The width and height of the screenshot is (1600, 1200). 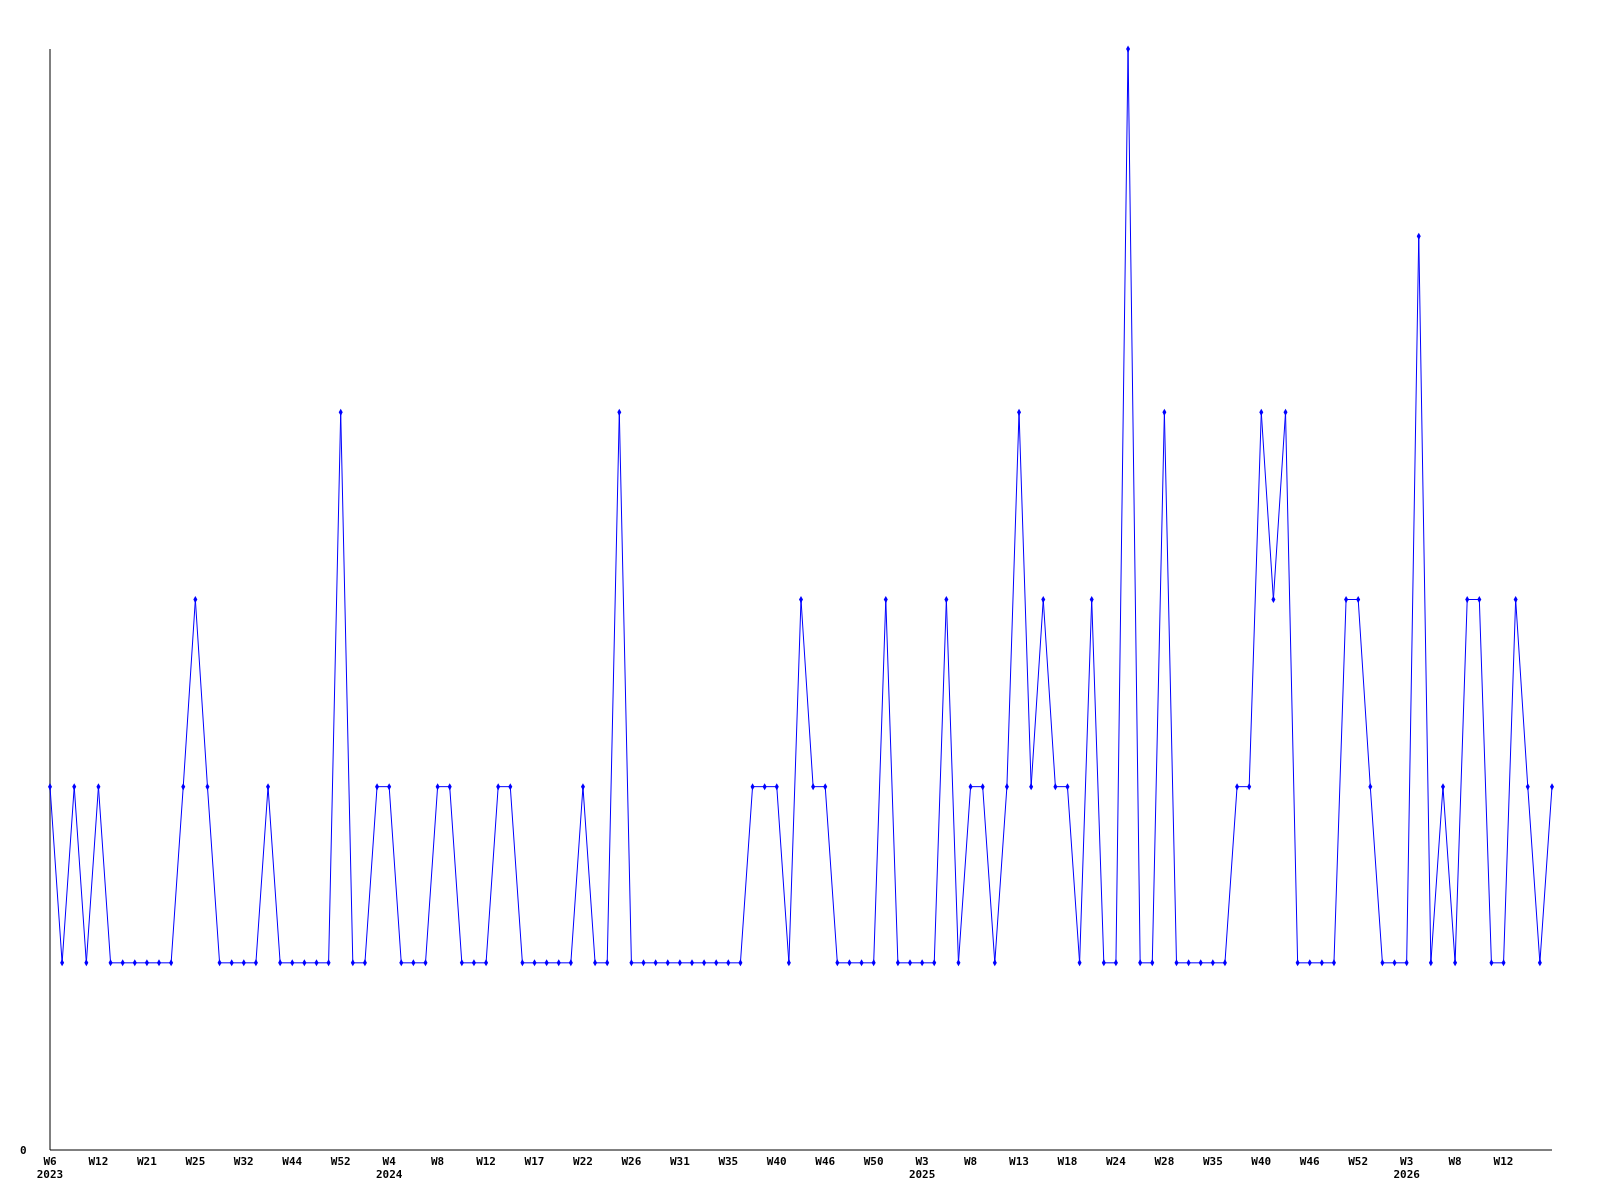 What do you see at coordinates (873, 1161) in the screenshot?
I see `x-tick-label: W50` at bounding box center [873, 1161].